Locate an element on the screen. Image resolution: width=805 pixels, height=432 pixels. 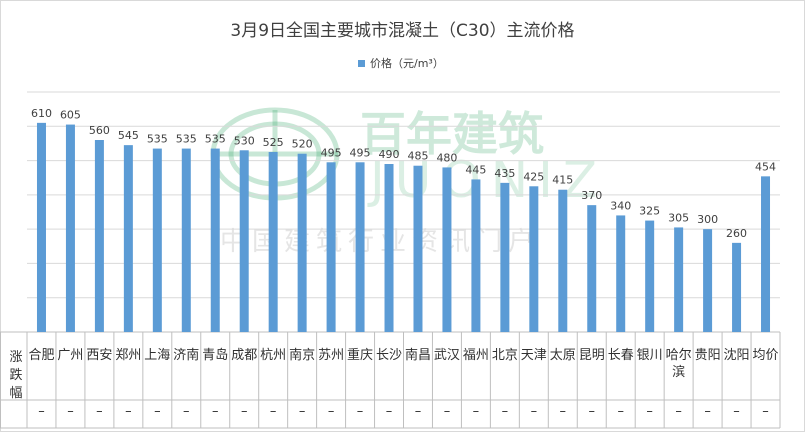
category-label-2: 西安 is located at coordinates (99, 355).